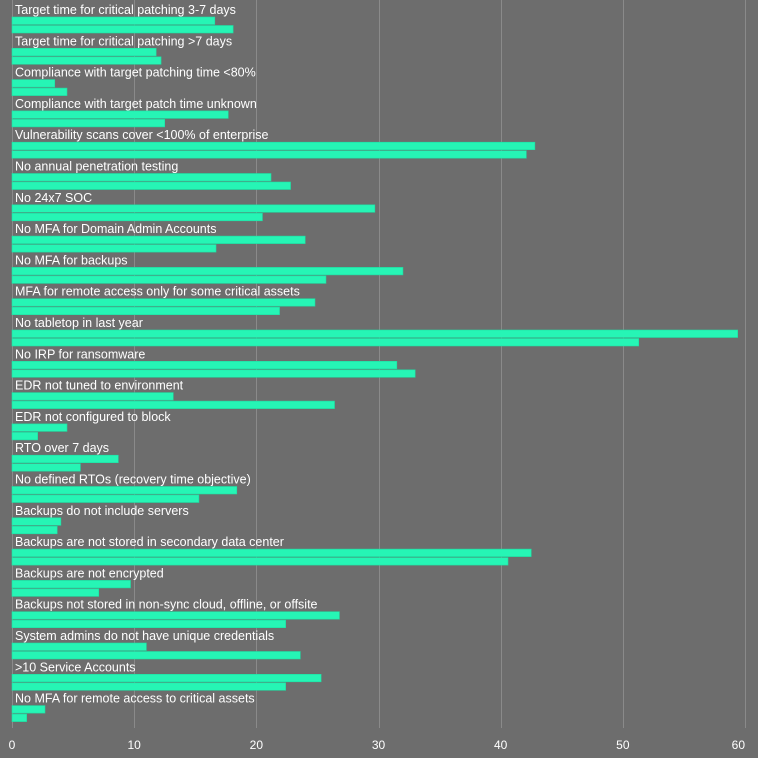 Image resolution: width=758 pixels, height=758 pixels. Describe the element at coordinates (71, 260) in the screenshot. I see `category-label: No MFA for backups` at that location.